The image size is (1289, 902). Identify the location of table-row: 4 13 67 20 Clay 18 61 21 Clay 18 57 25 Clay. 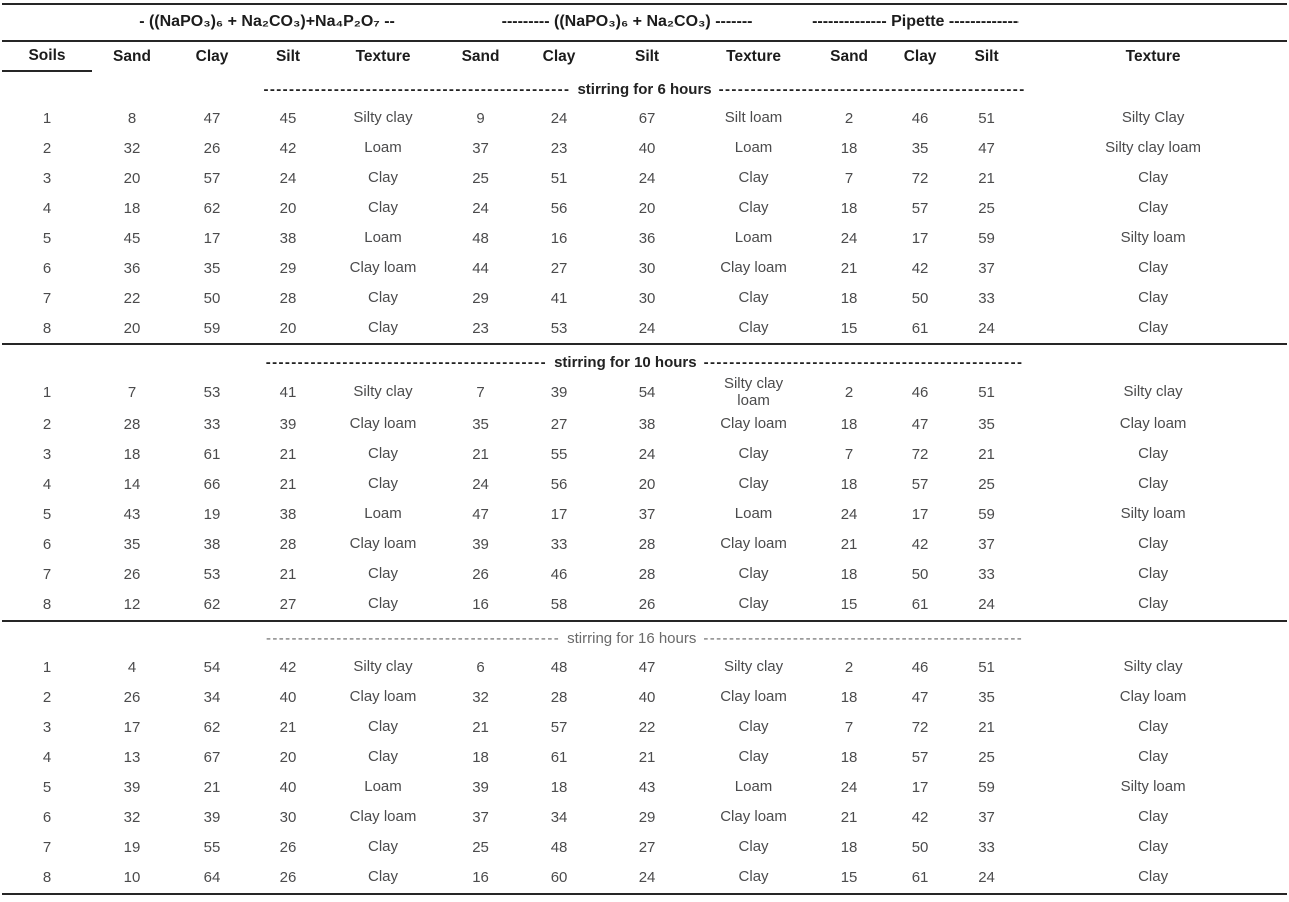
(644, 758).